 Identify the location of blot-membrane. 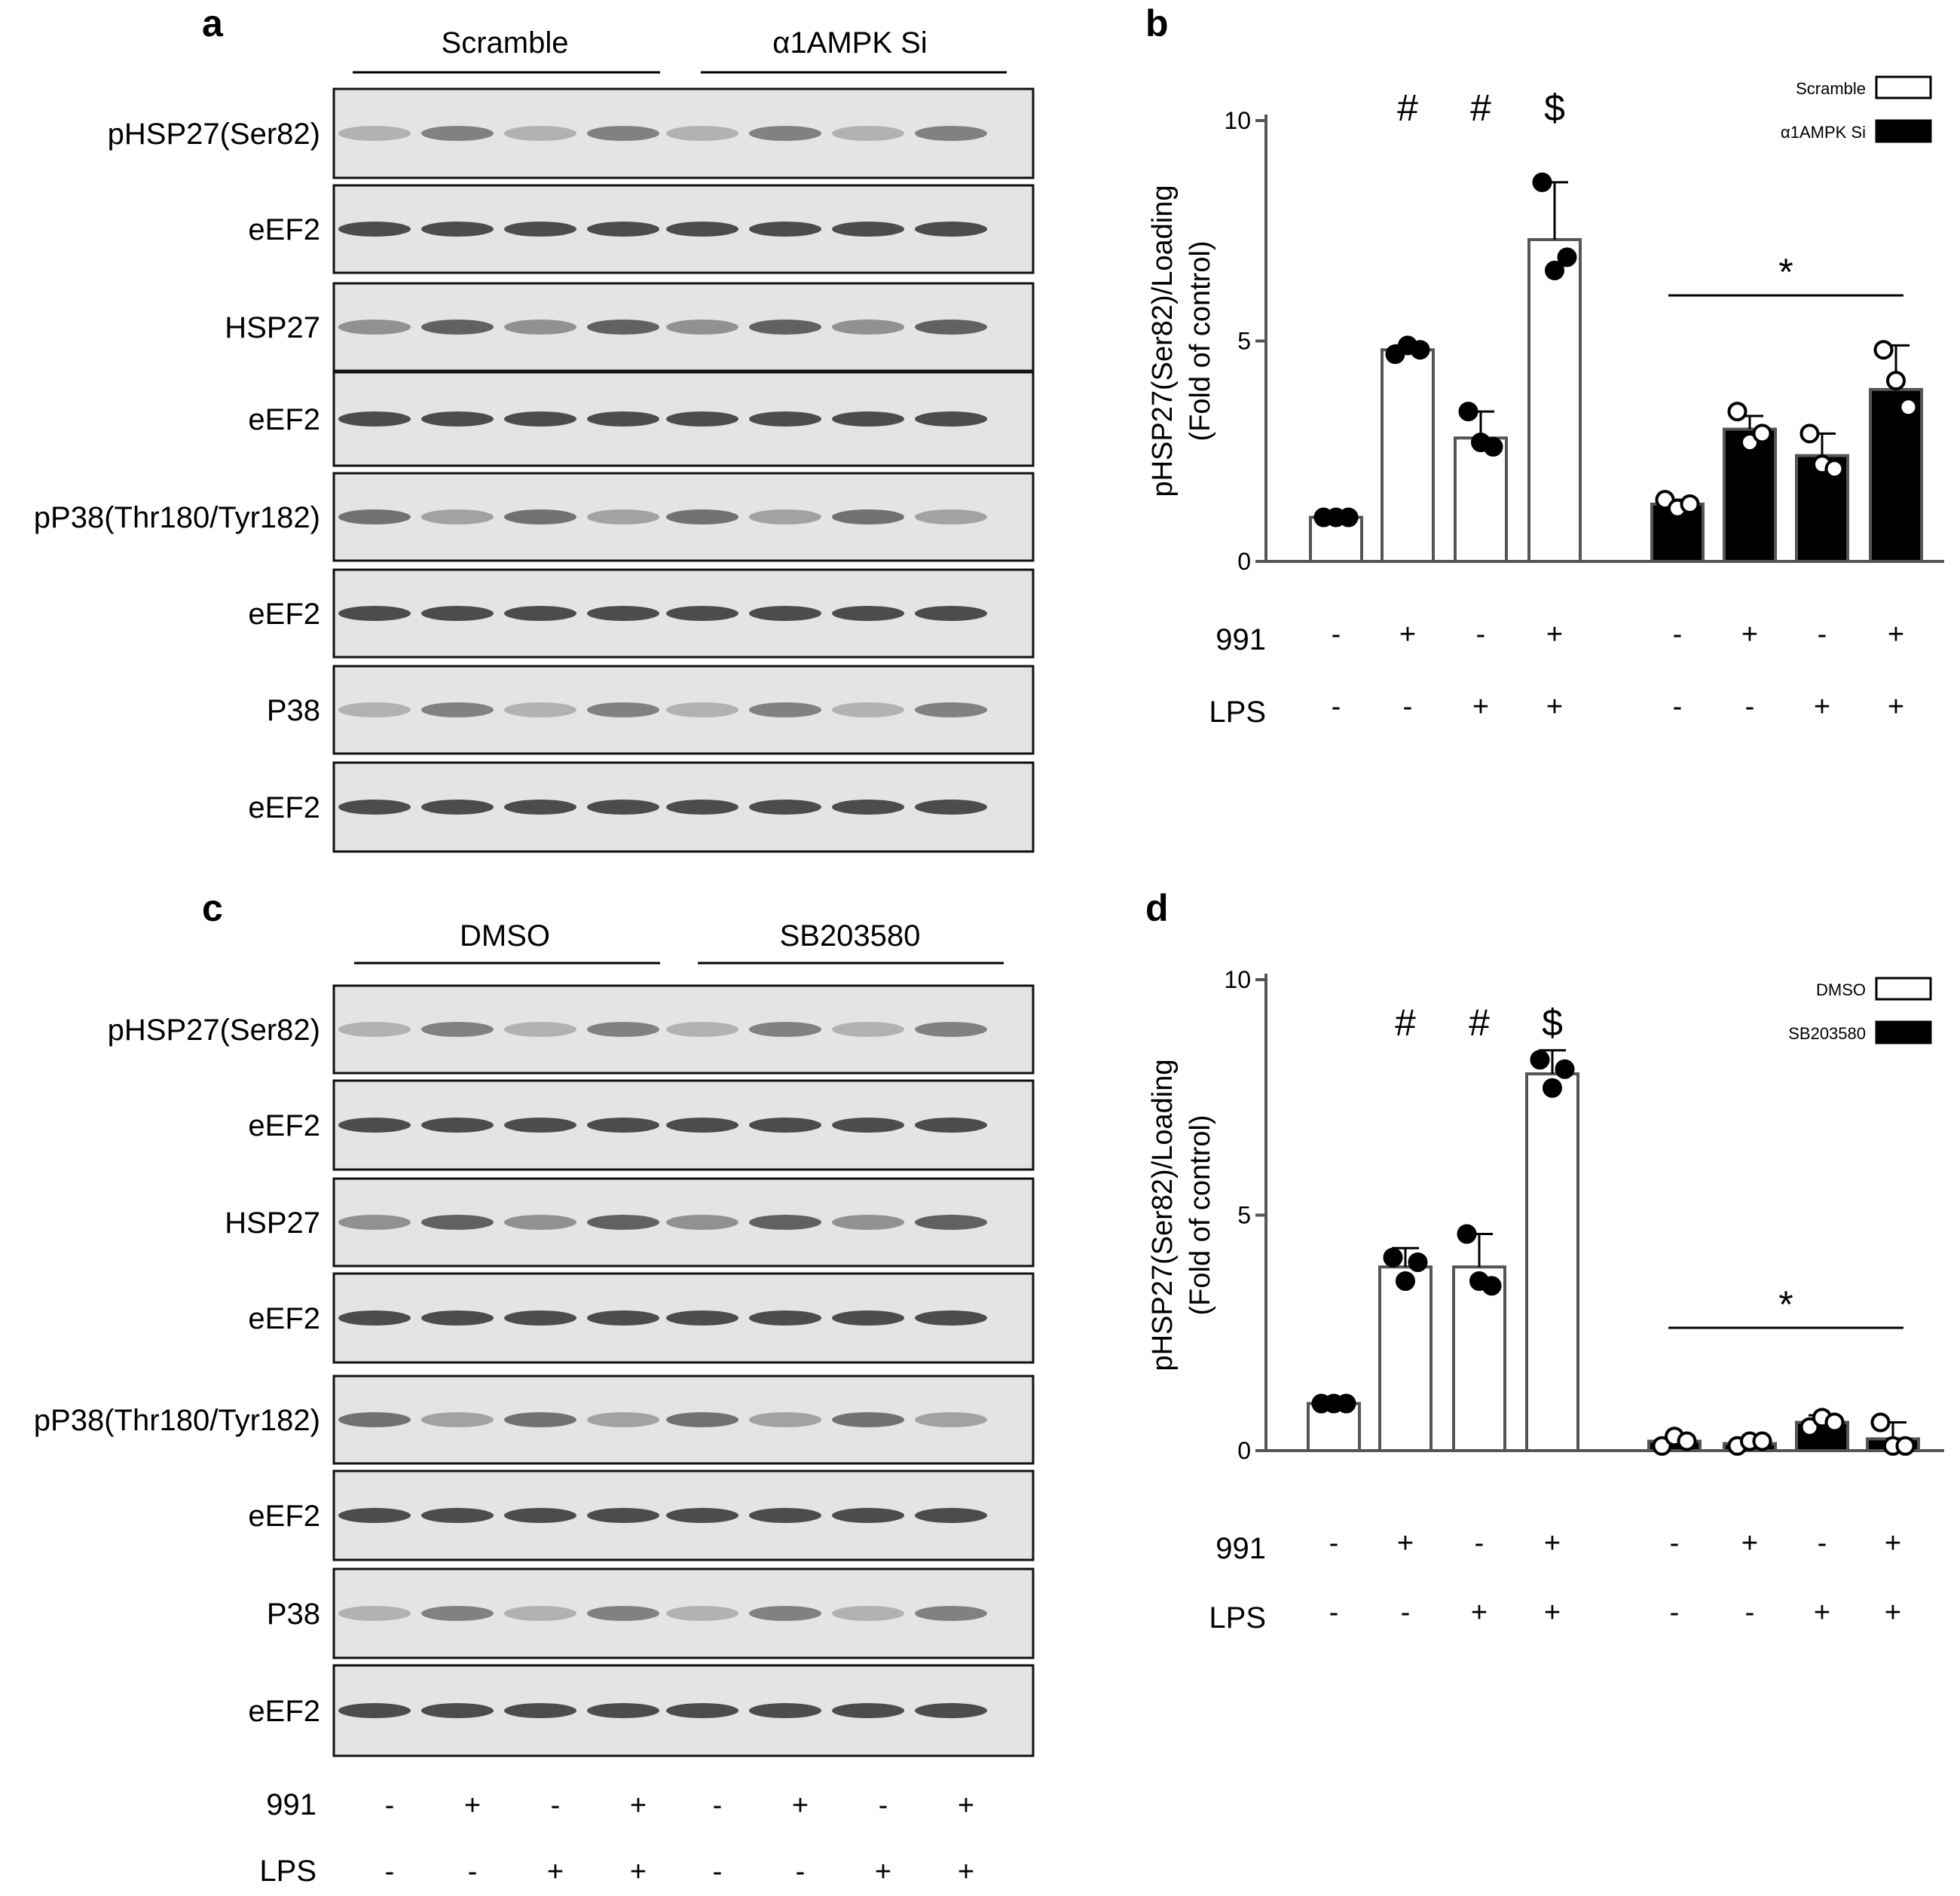
(683, 1029).